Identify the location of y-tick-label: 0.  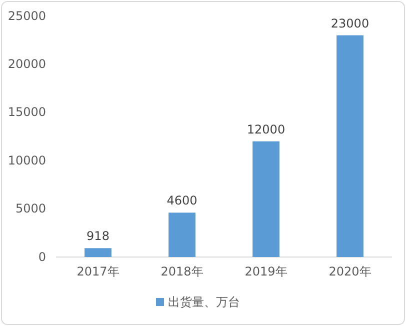
(42, 257).